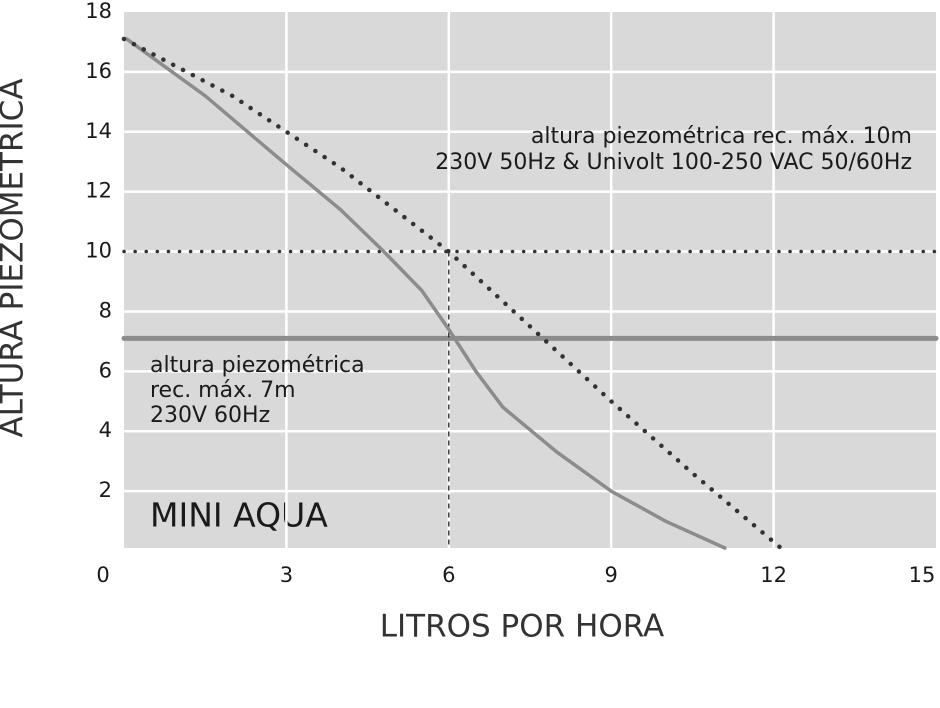 The height and width of the screenshot is (708, 940). I want to click on x-axis-label: LITROS POR HORA, so click(522, 627).